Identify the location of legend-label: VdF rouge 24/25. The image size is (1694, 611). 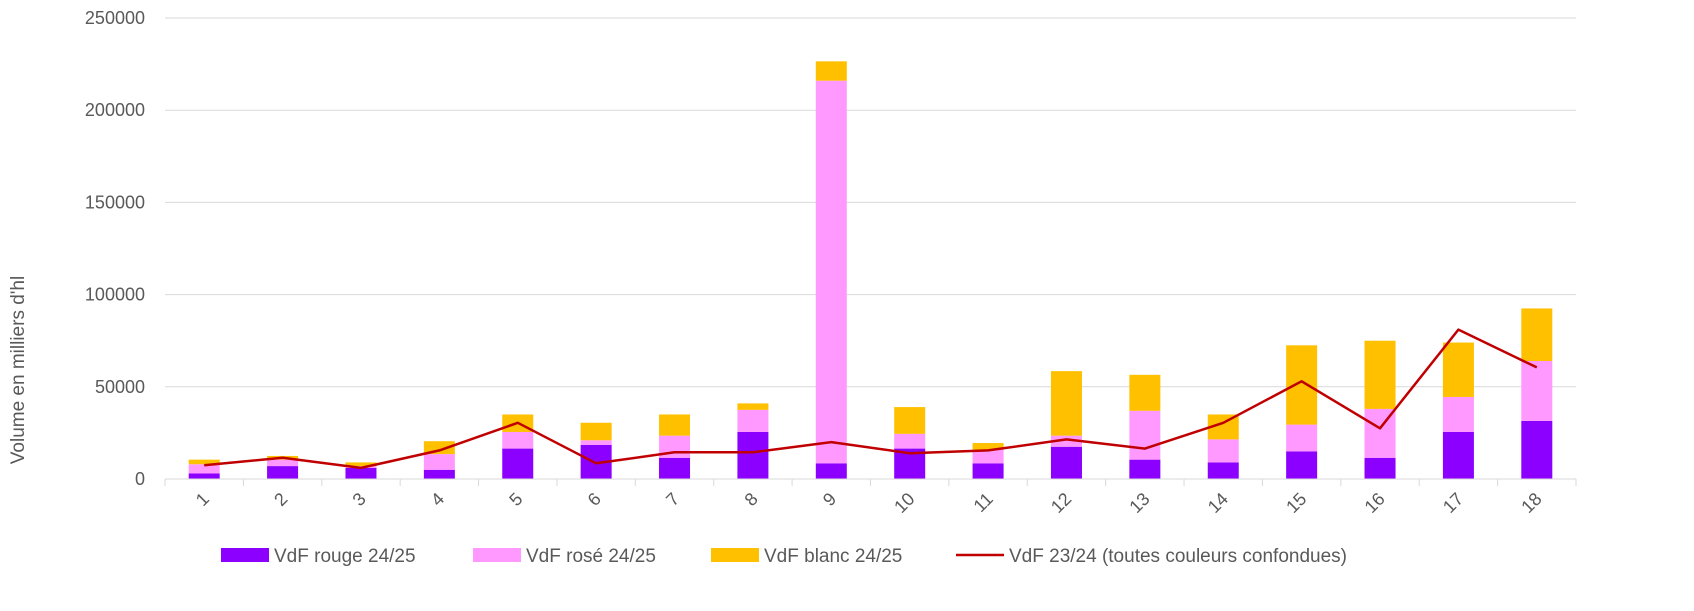
(345, 556).